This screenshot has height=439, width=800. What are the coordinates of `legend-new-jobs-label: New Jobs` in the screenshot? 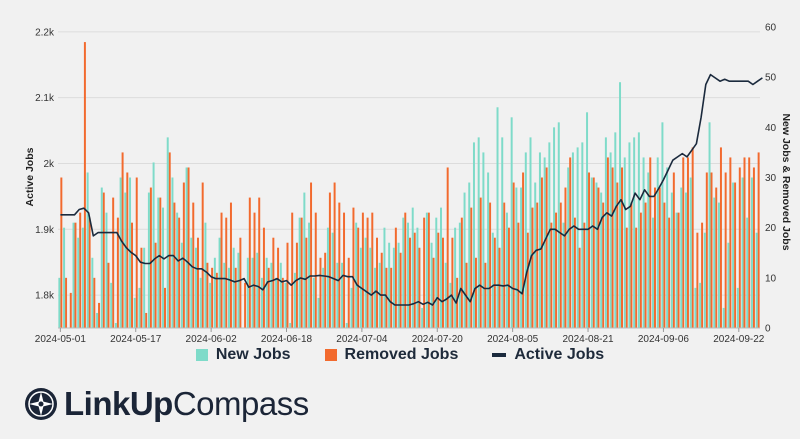 It's located at (253, 354).